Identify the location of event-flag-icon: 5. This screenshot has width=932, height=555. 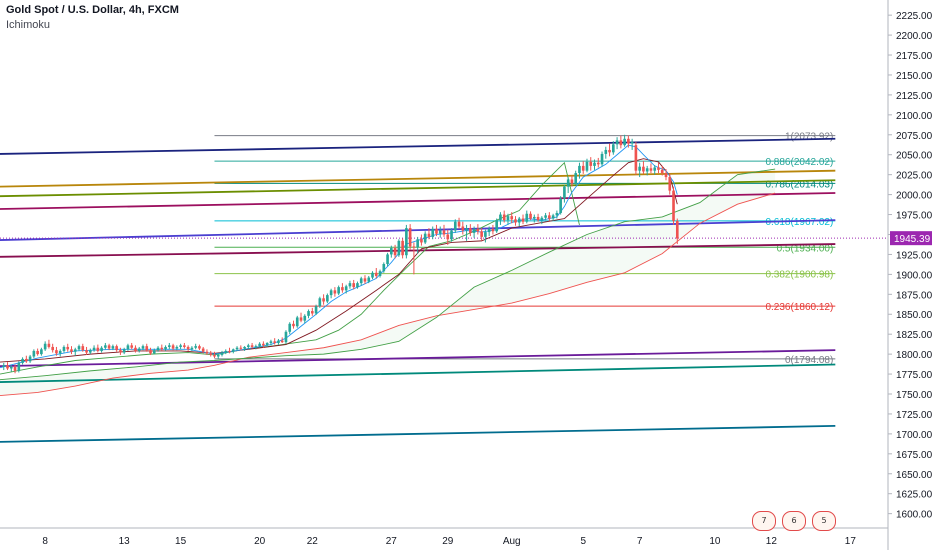
(824, 521).